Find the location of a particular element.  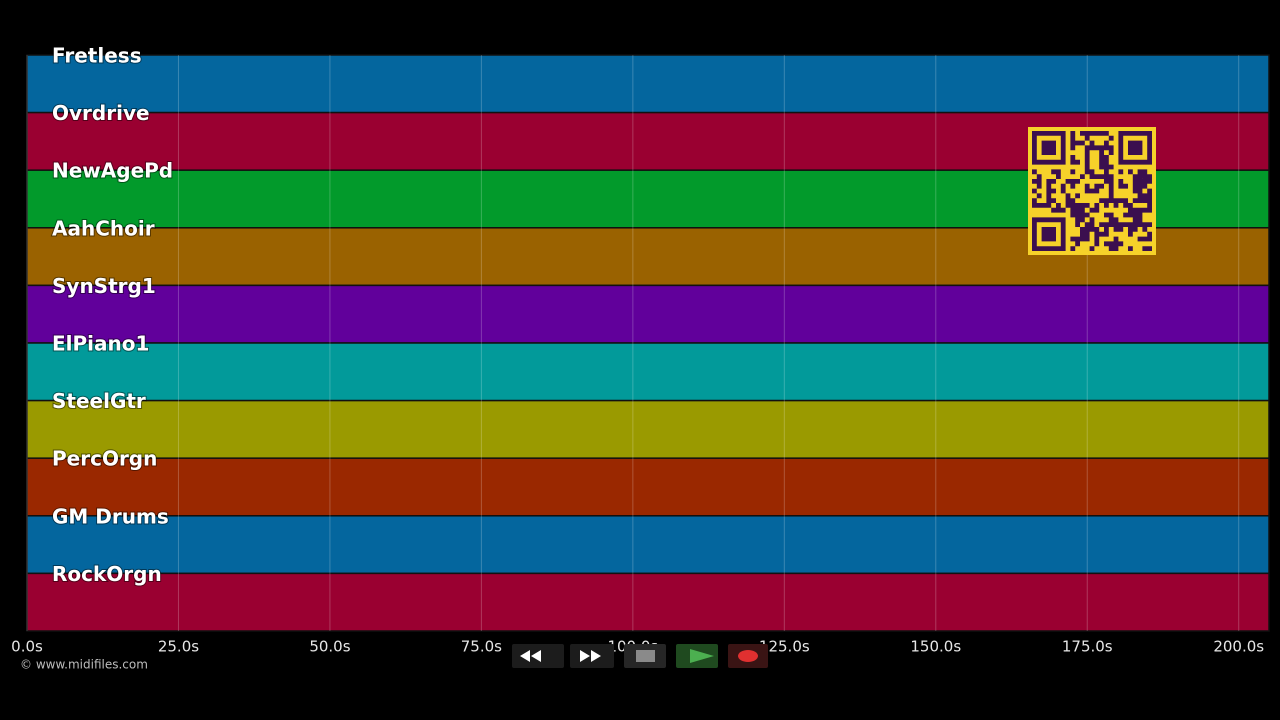

track-label: Fretless is located at coordinates (97, 56).